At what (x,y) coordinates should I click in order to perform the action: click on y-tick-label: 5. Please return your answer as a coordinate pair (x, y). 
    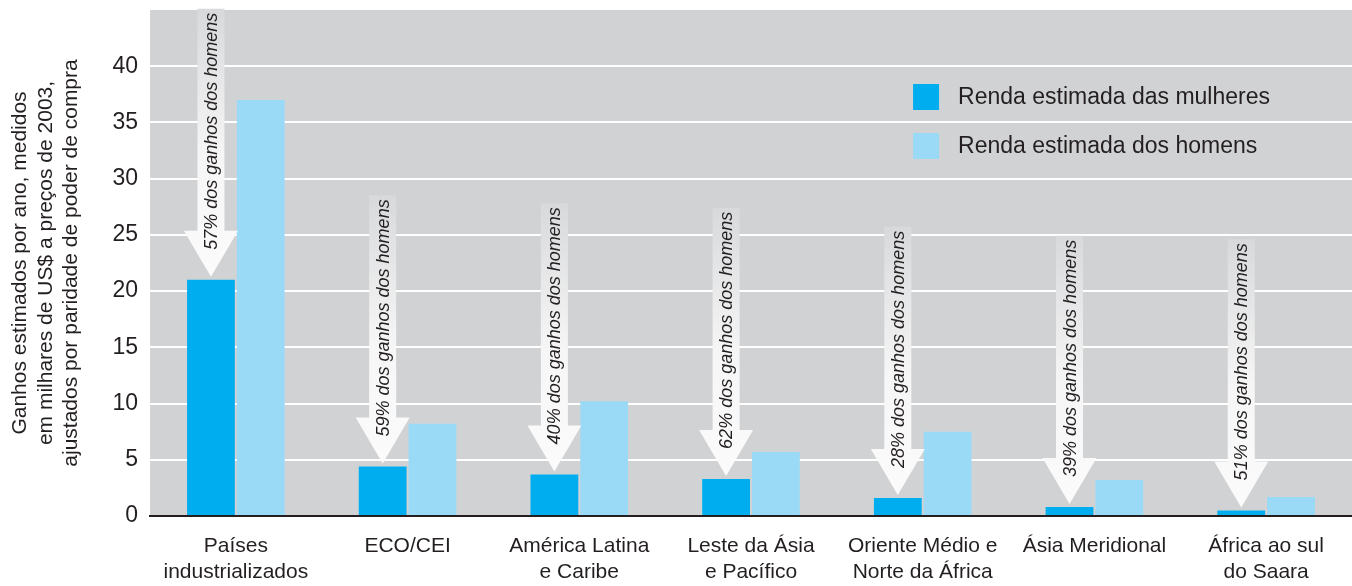
    Looking at the image, I should click on (131, 458).